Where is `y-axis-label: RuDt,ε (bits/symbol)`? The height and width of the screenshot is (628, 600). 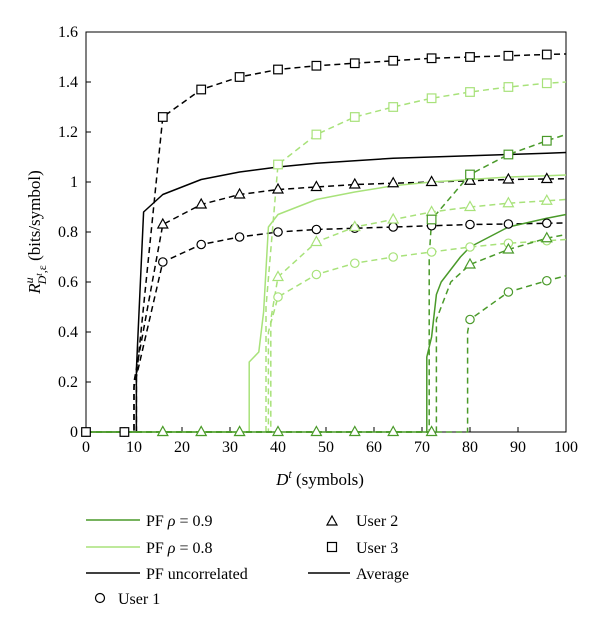 y-axis-label: RuDt,ε (bits/symbol) is located at coordinates (35, 232).